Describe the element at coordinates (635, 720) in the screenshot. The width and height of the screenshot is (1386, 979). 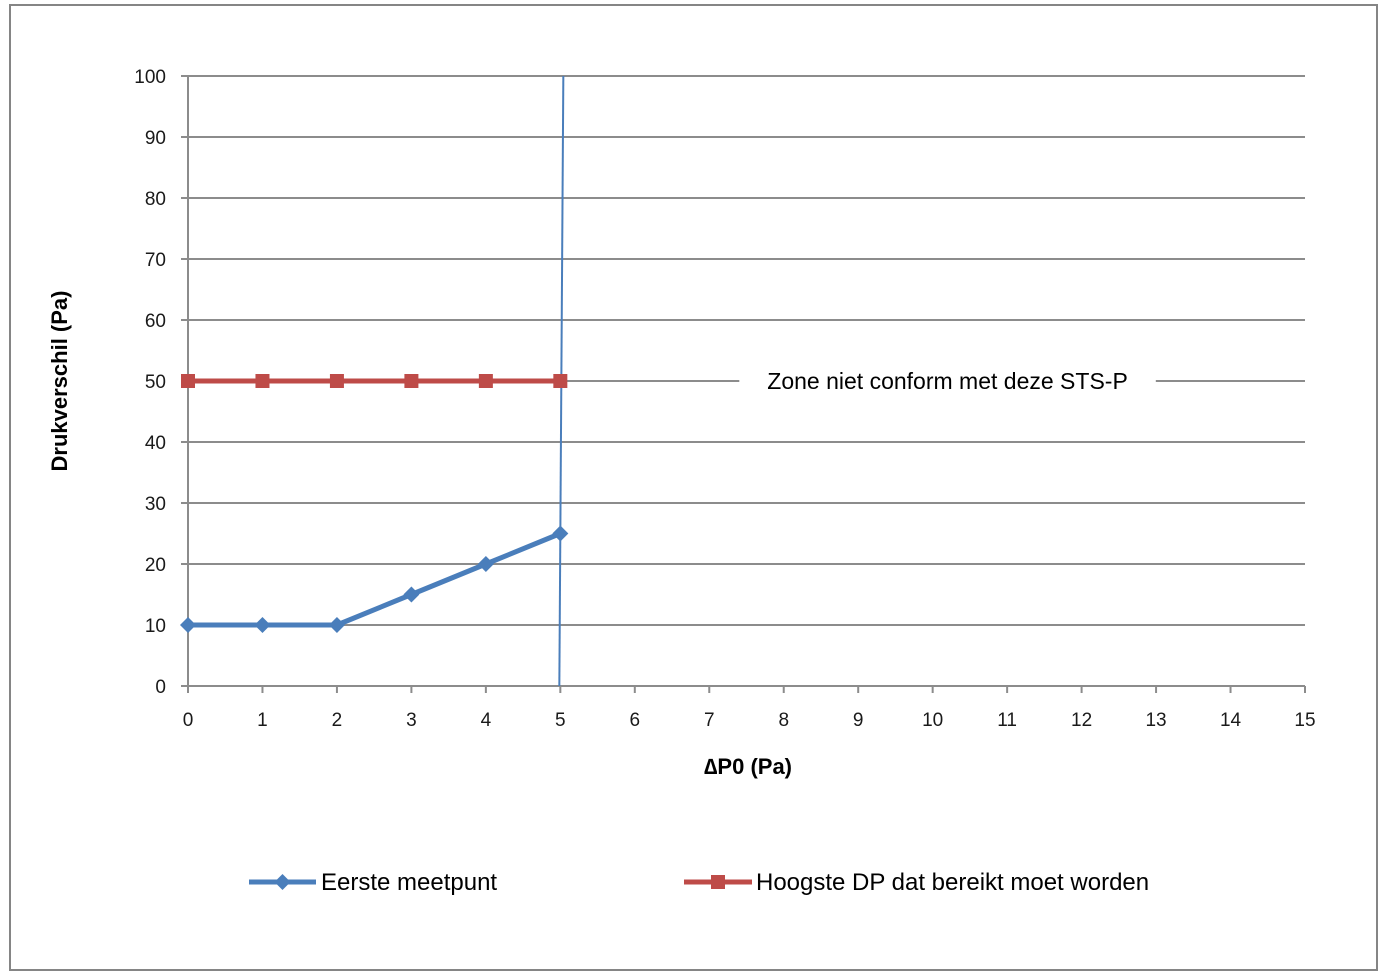
I see `x-tick-label: 6` at that location.